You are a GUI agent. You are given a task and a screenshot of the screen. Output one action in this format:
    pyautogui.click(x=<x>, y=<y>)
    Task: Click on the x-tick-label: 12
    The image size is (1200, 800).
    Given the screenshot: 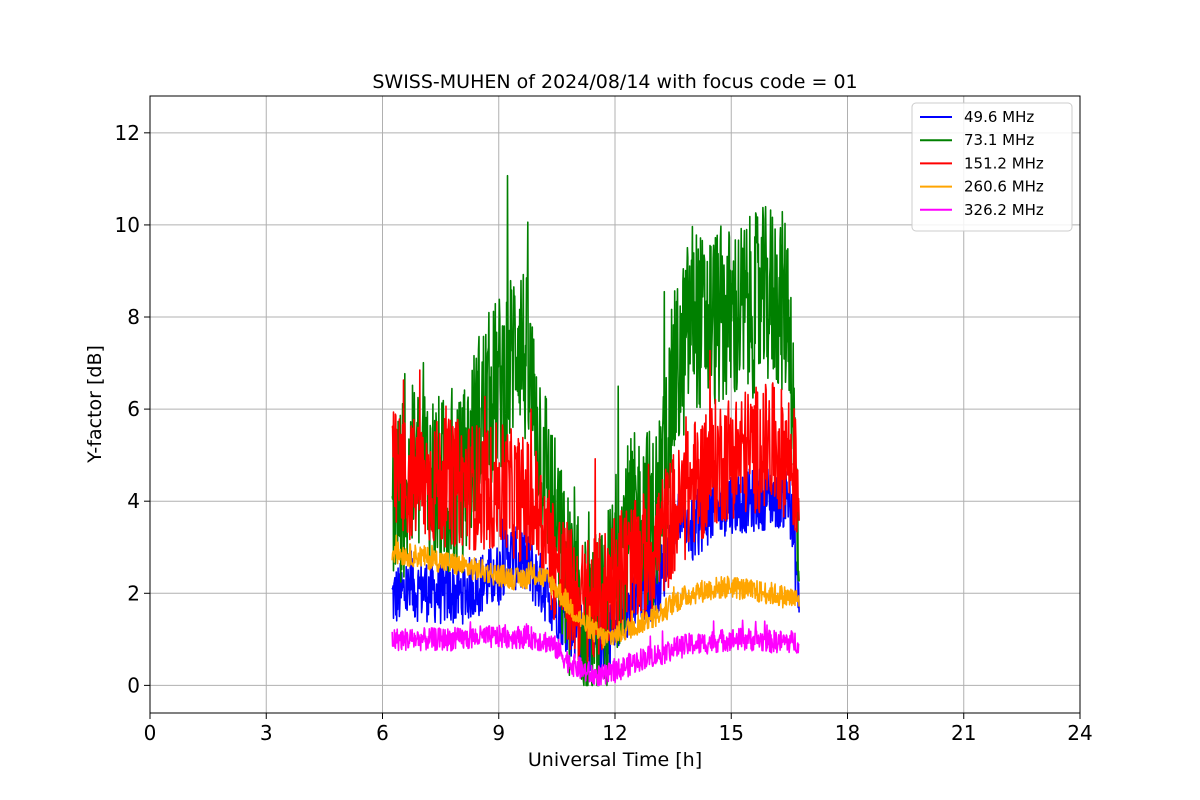 What is the action you would take?
    pyautogui.click(x=614, y=733)
    